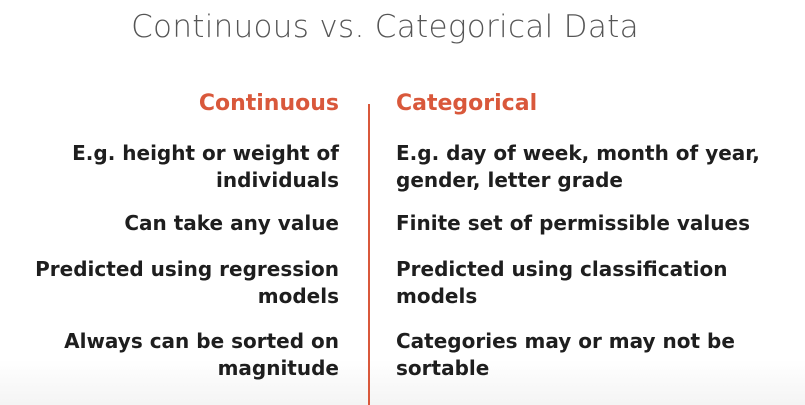 The height and width of the screenshot is (405, 805). What do you see at coordinates (443, 368) in the screenshot?
I see `categorical-sorting-line-2: sortable` at bounding box center [443, 368].